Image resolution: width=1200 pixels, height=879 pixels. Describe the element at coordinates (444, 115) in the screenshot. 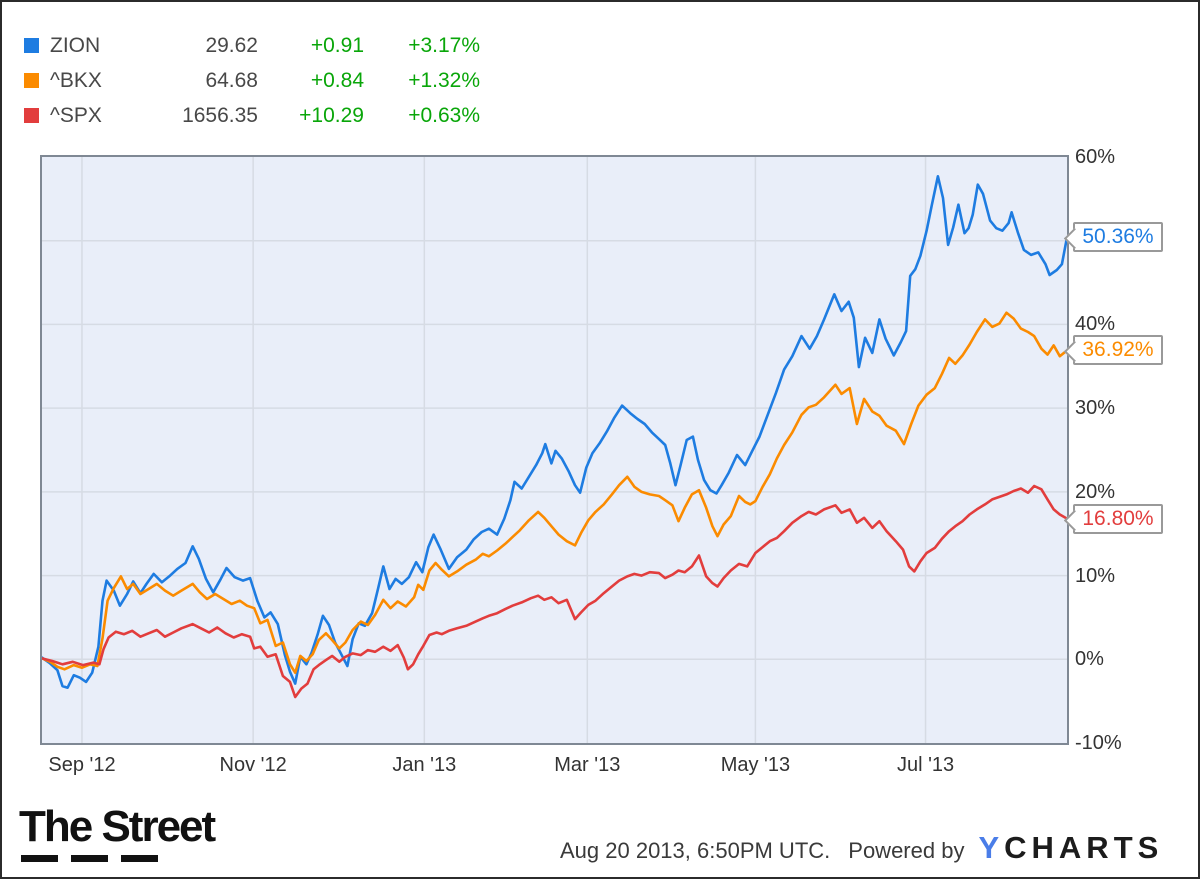

I see `legend-change-pct: +0.63%` at that location.